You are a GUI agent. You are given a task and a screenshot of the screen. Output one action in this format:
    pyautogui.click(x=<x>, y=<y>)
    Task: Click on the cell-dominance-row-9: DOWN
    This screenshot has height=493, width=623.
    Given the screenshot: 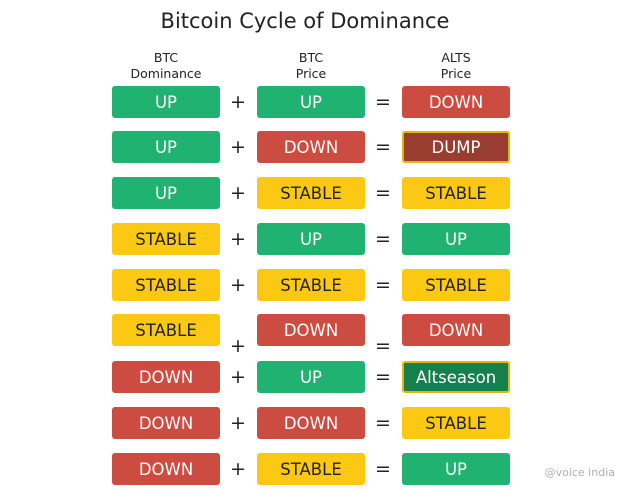 What is the action you would take?
    pyautogui.click(x=166, y=469)
    